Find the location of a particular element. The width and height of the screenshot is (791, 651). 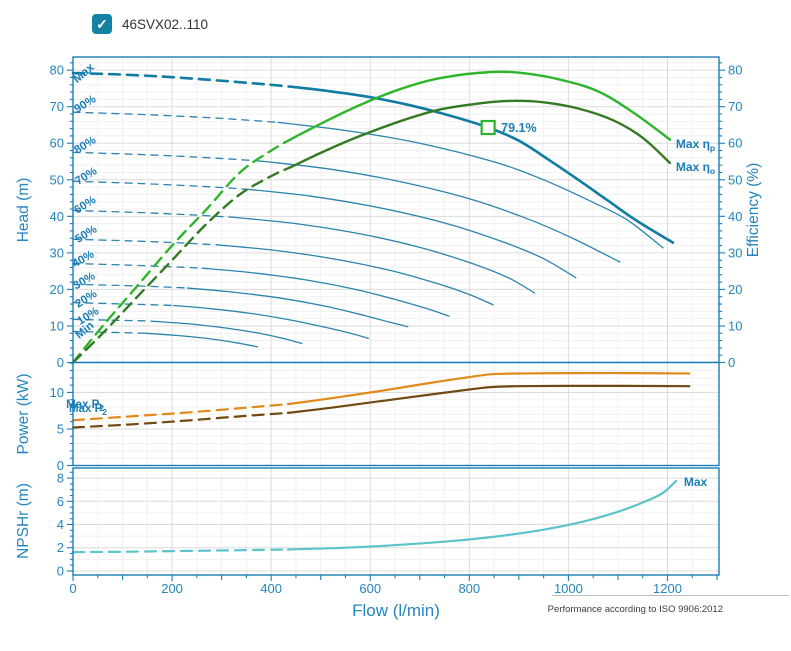

series-speed-80-dashed is located at coordinates (167, 156).